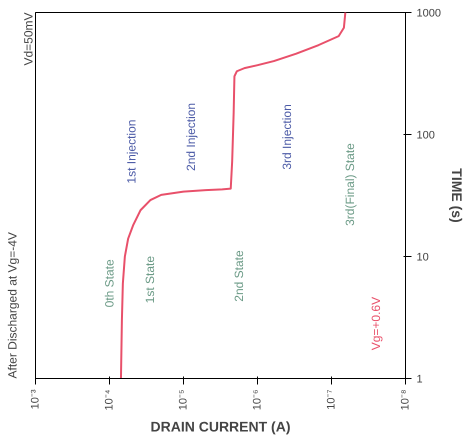  What do you see at coordinates (350, 184) in the screenshot?
I see `annotation: 3rd(Final) State` at bounding box center [350, 184].